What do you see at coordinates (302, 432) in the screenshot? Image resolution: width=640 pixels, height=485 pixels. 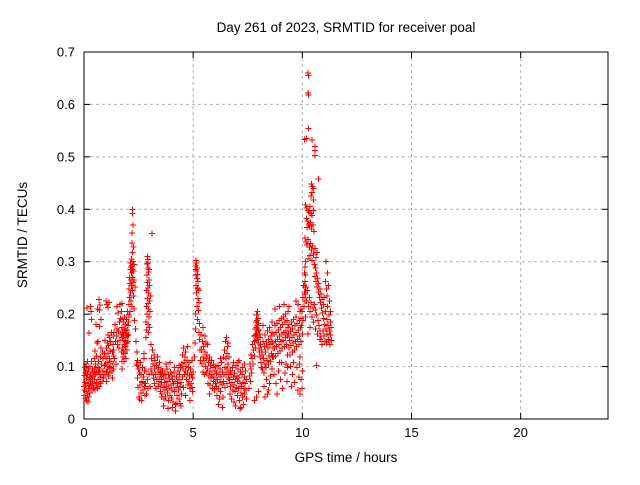 I see `x-tick-label: 10` at bounding box center [302, 432].